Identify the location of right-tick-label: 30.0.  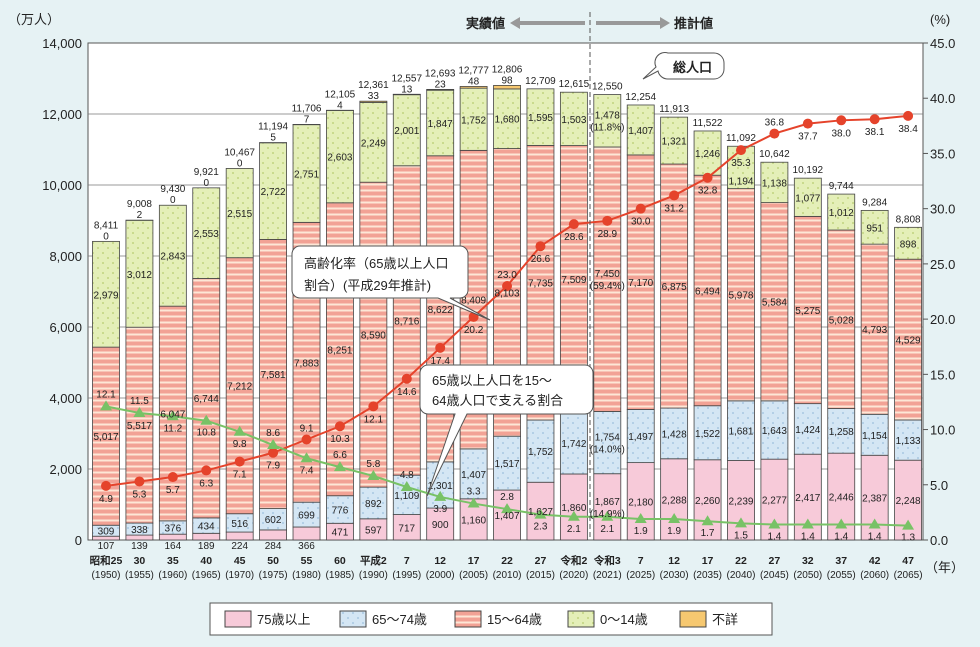
(942, 209).